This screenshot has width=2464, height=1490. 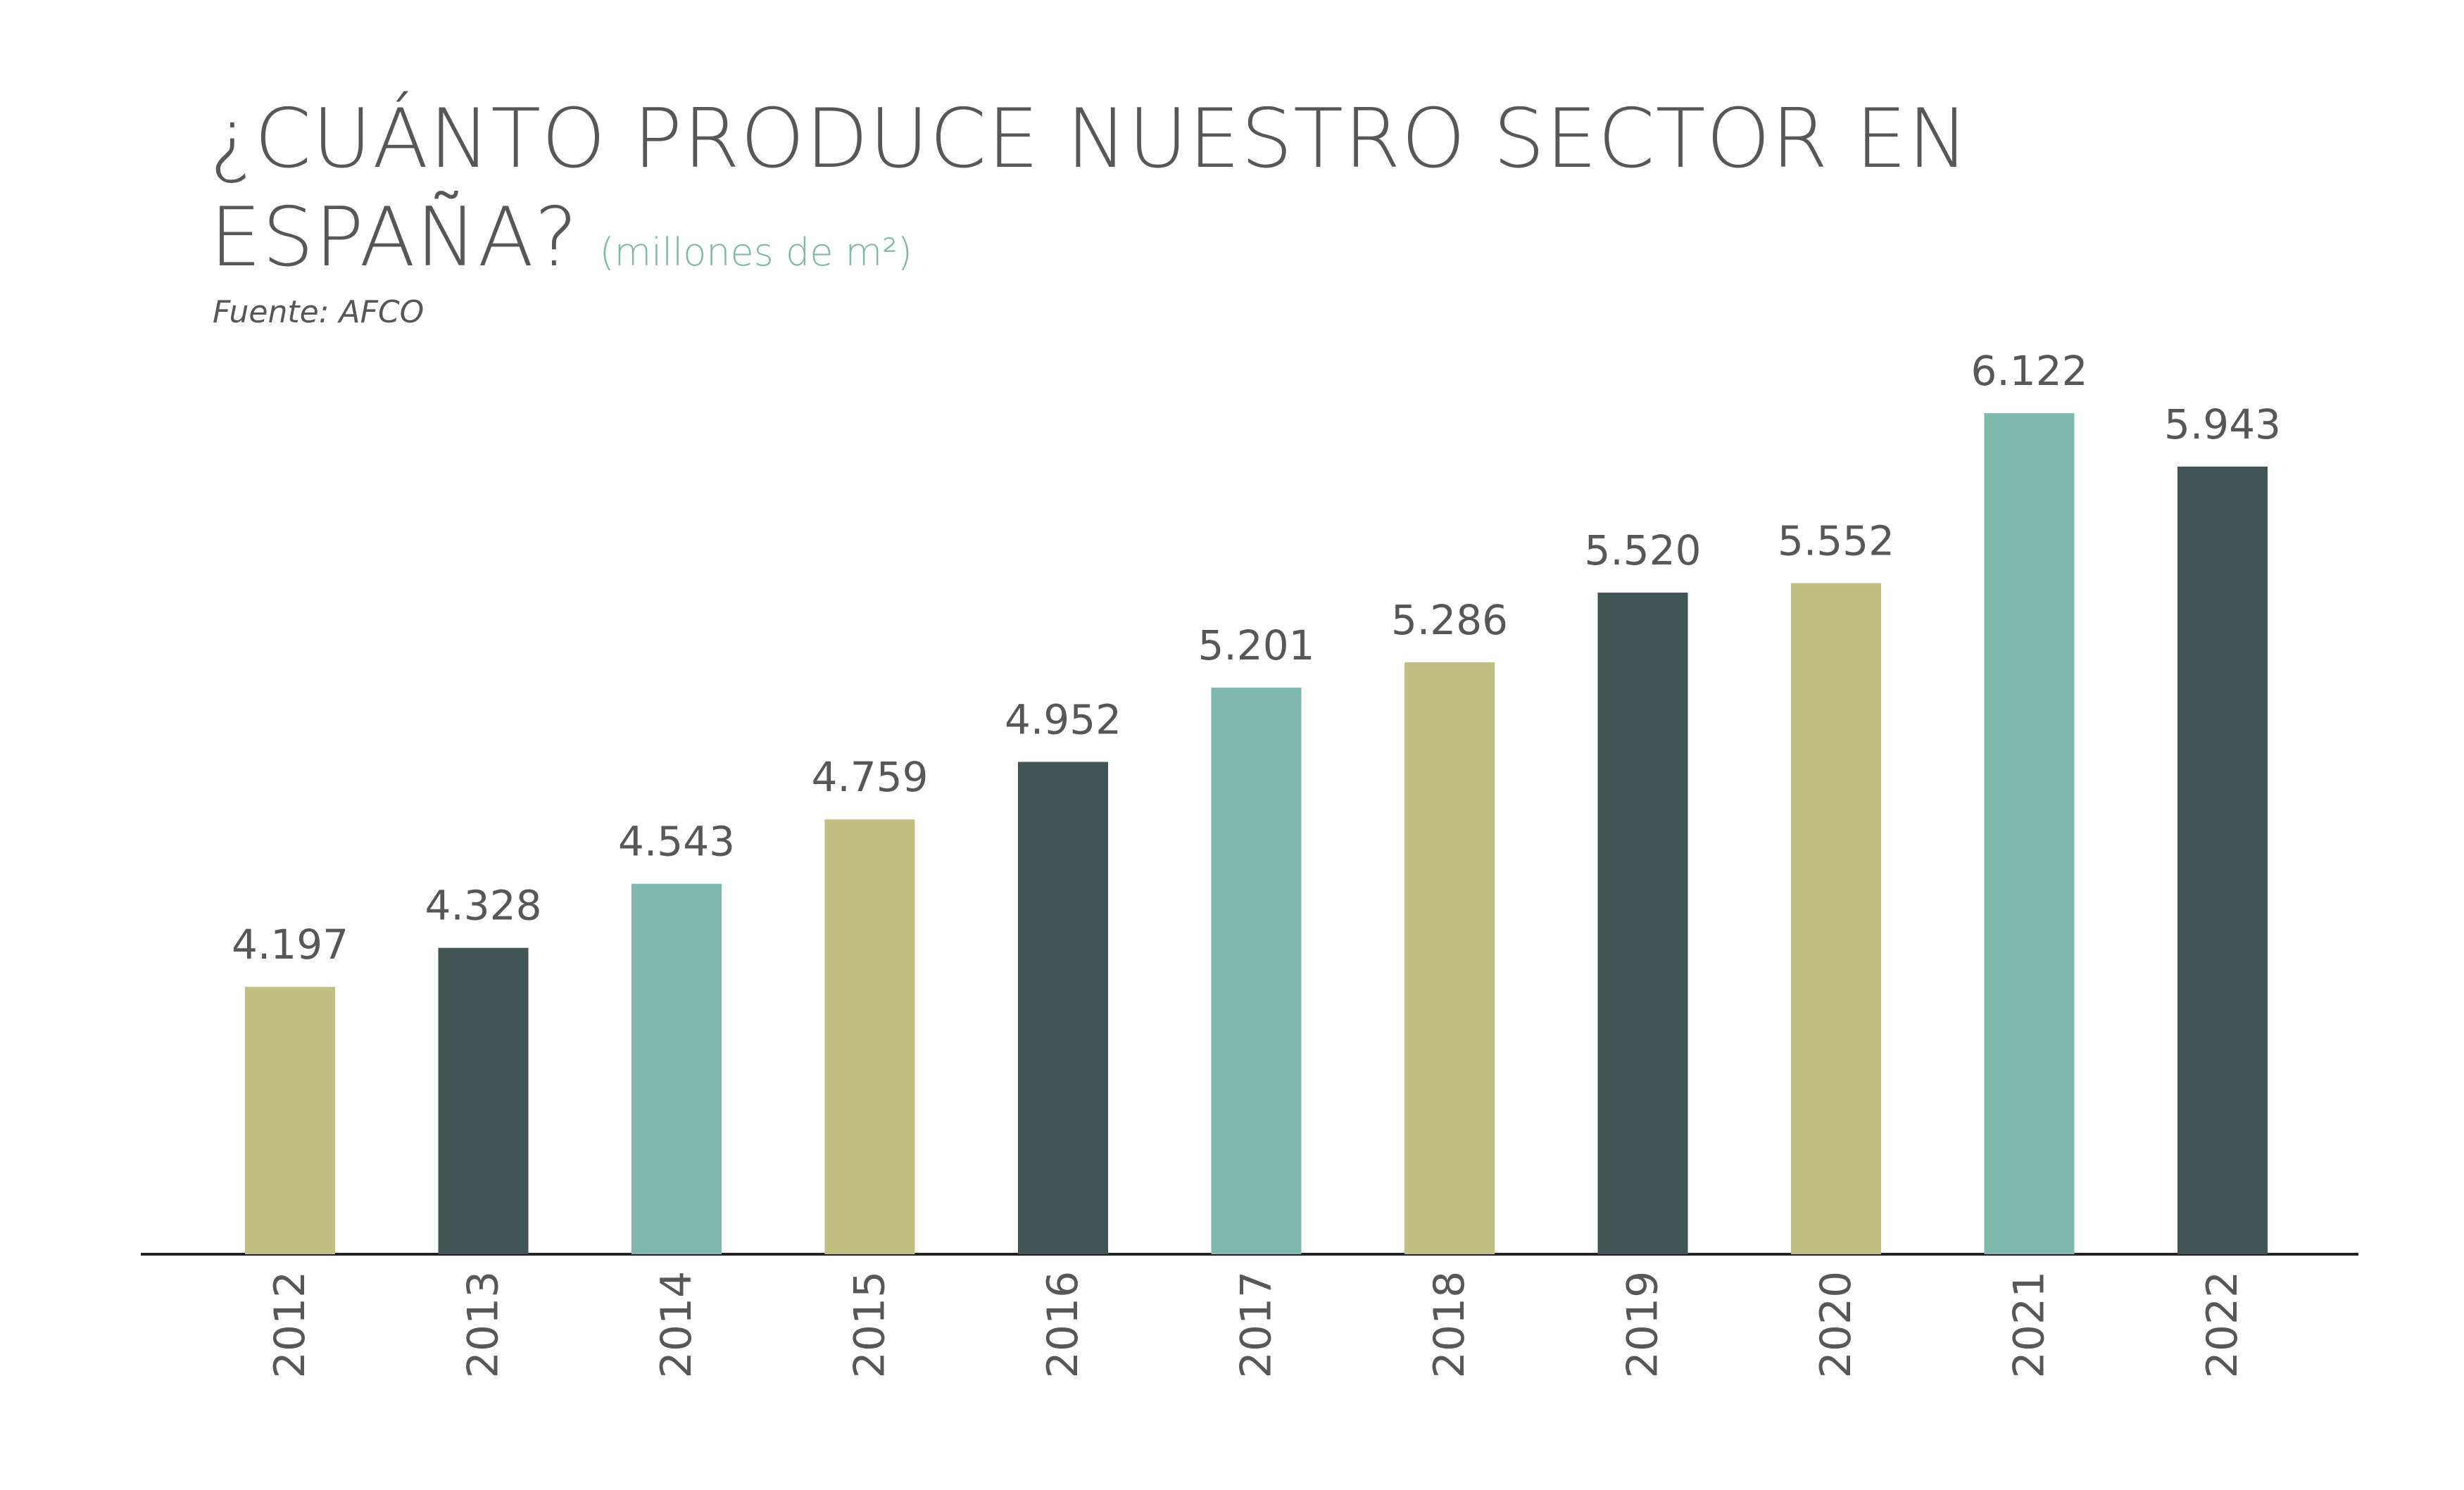 What do you see at coordinates (483, 1325) in the screenshot?
I see `x-tick-label-2013: 2013` at bounding box center [483, 1325].